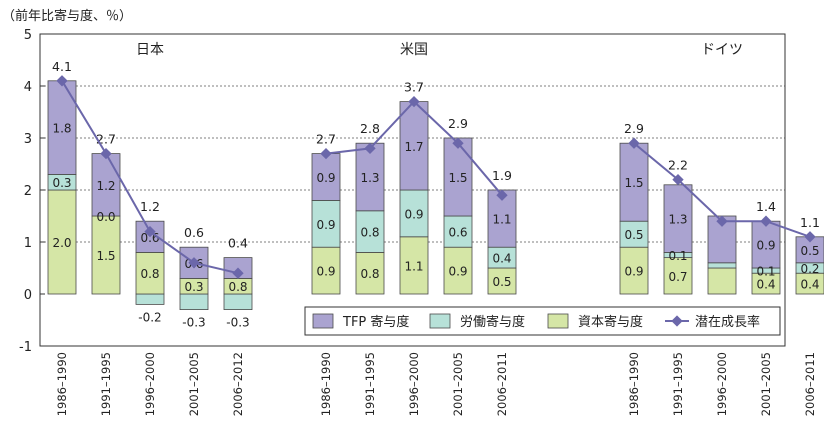 This screenshot has width=824, height=439. Describe the element at coordinates (28, 139) in the screenshot. I see `y-tick-label: 3` at that location.